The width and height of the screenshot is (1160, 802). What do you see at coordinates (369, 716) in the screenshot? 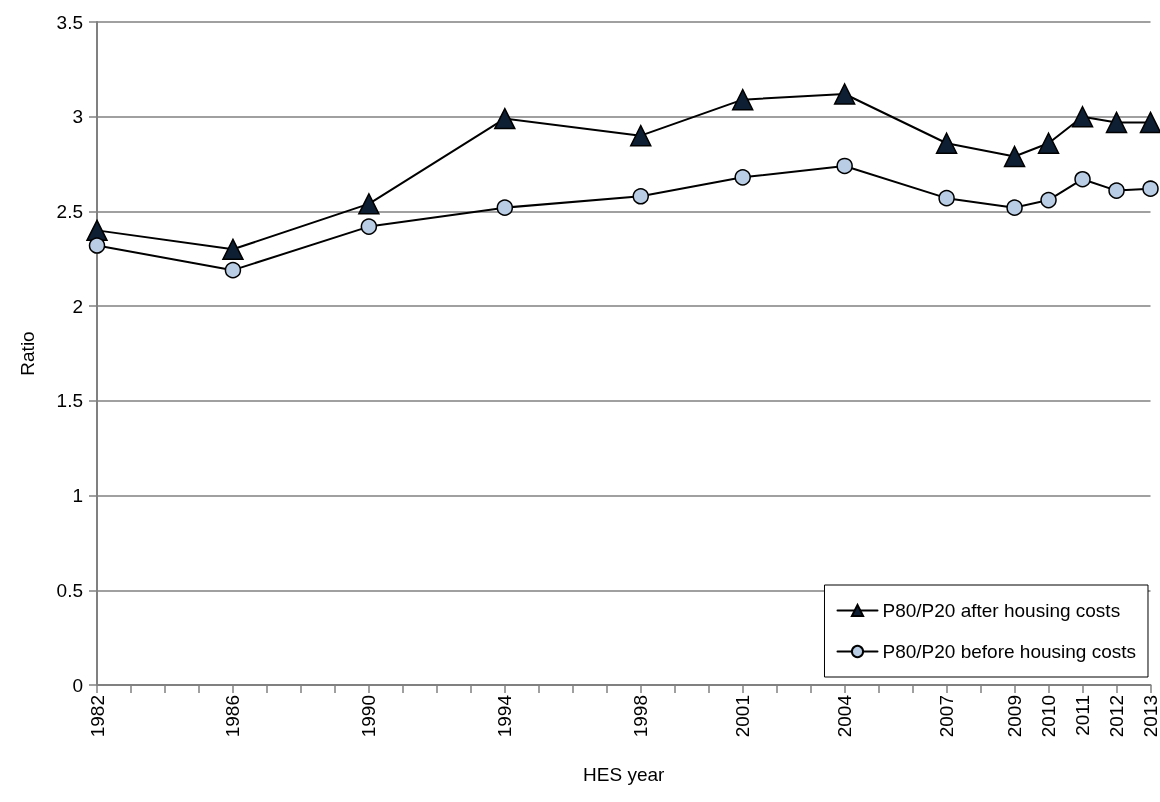
I see `x-tick-label: 1990` at bounding box center [369, 716].